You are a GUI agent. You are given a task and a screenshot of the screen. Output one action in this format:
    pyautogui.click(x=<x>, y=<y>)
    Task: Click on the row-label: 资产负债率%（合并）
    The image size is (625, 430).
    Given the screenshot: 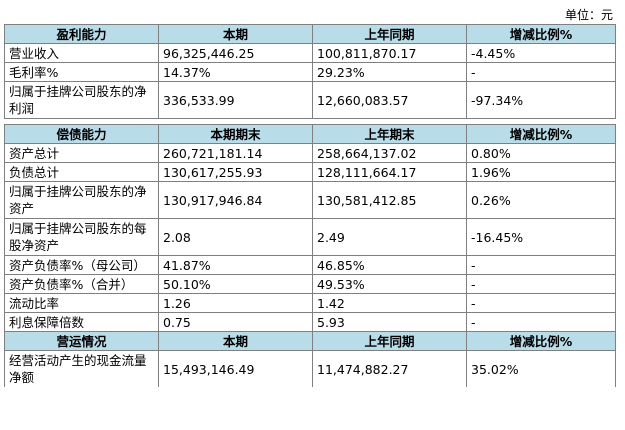 What is the action you would take?
    pyautogui.click(x=81, y=284)
    